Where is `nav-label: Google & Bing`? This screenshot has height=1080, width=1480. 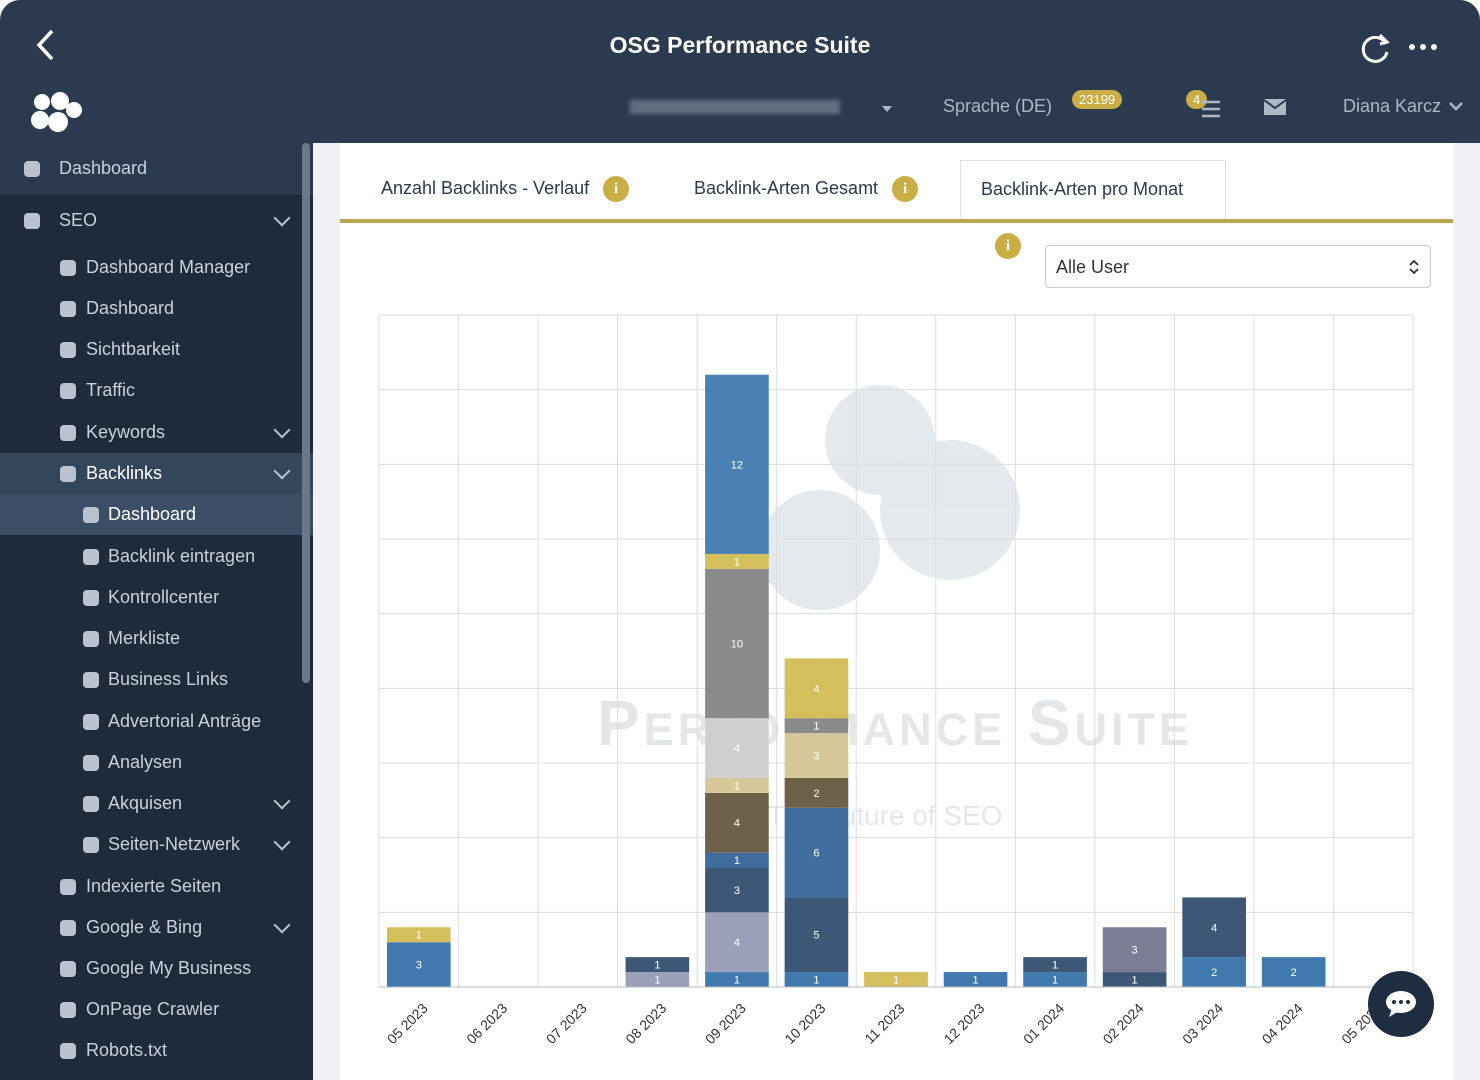
nav-label: Google & Bing is located at coordinates (144, 927).